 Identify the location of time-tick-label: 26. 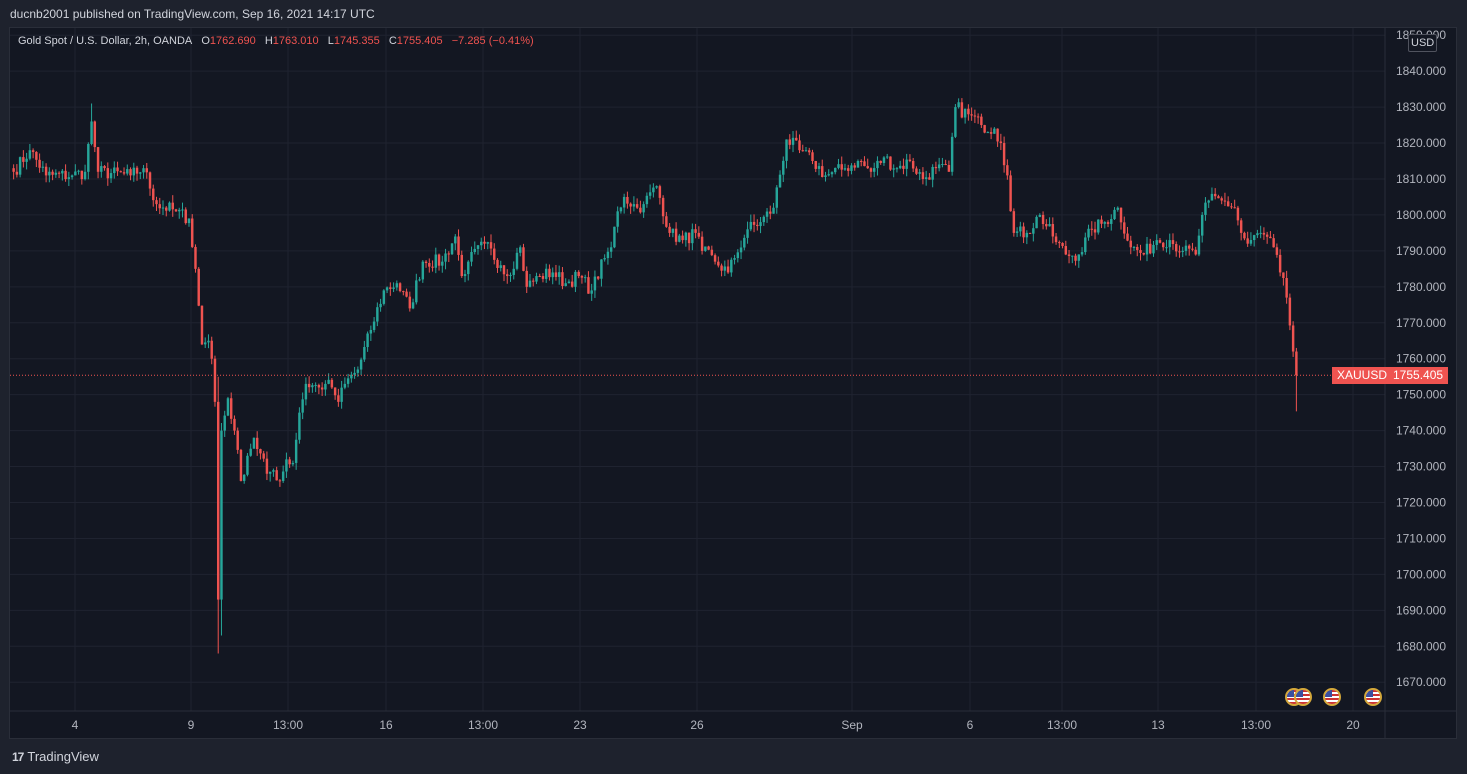
(697, 725).